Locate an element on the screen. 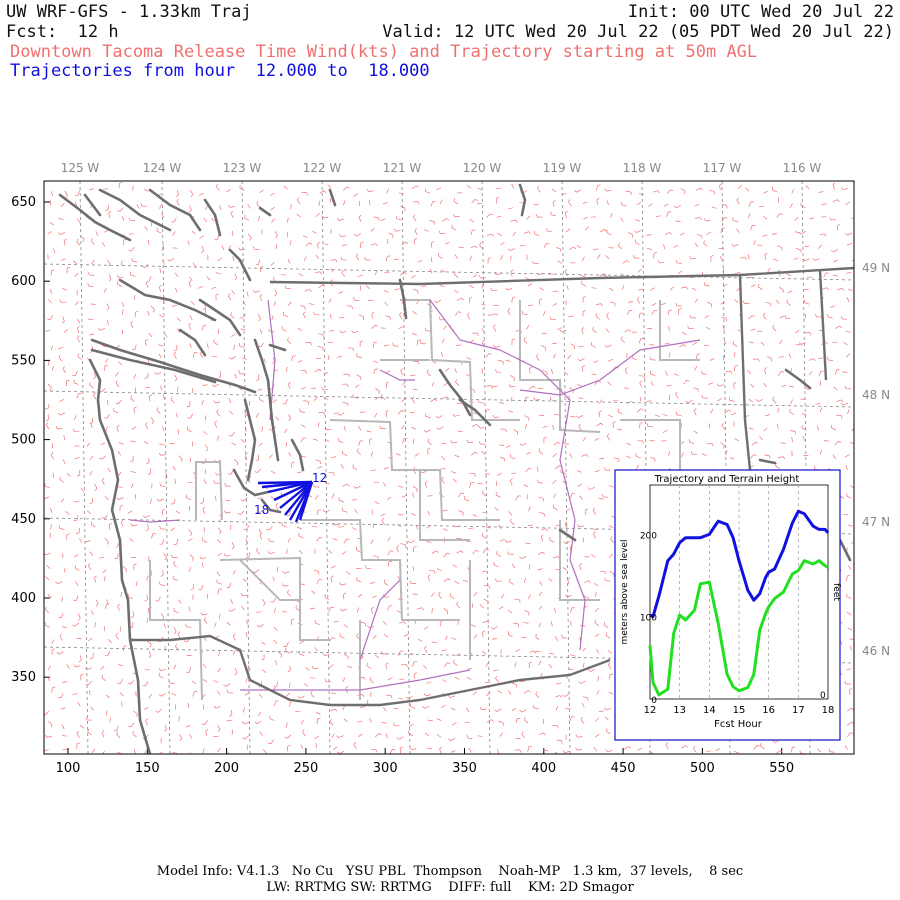  trajectory-end-label: 18 is located at coordinates (261, 510).